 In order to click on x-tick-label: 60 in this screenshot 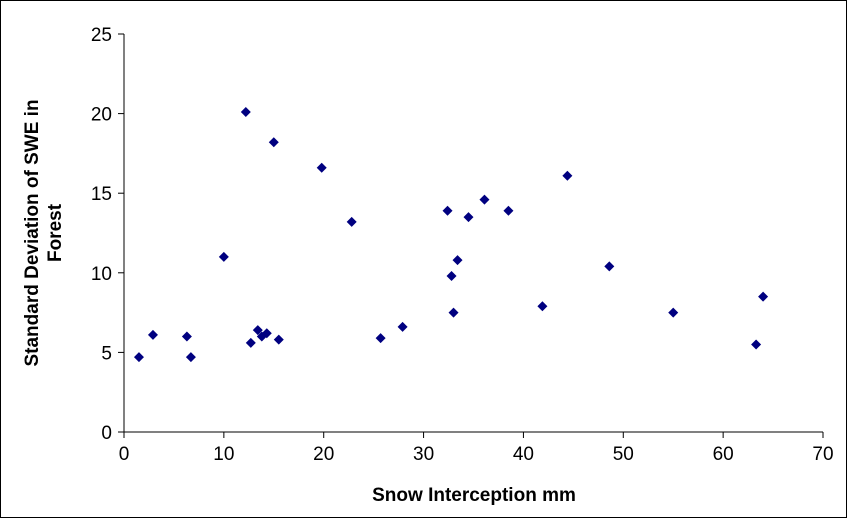, I will do `click(723, 454)`.